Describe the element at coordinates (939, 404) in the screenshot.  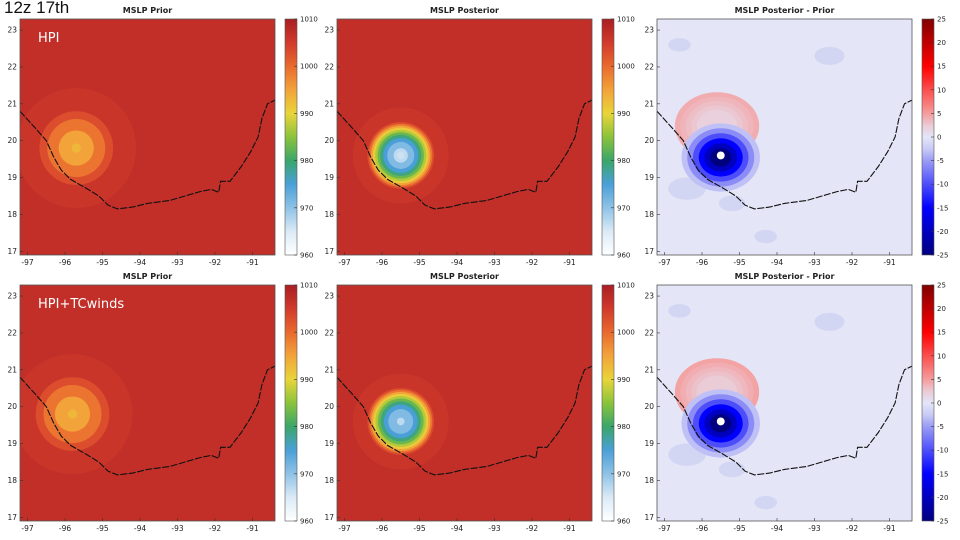
I see `colorbar-tick-label: 0` at that location.